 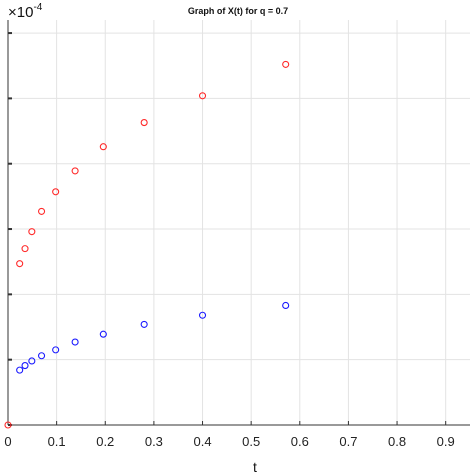 What do you see at coordinates (446, 441) in the screenshot?
I see `x-tick-label: 0.9` at bounding box center [446, 441].